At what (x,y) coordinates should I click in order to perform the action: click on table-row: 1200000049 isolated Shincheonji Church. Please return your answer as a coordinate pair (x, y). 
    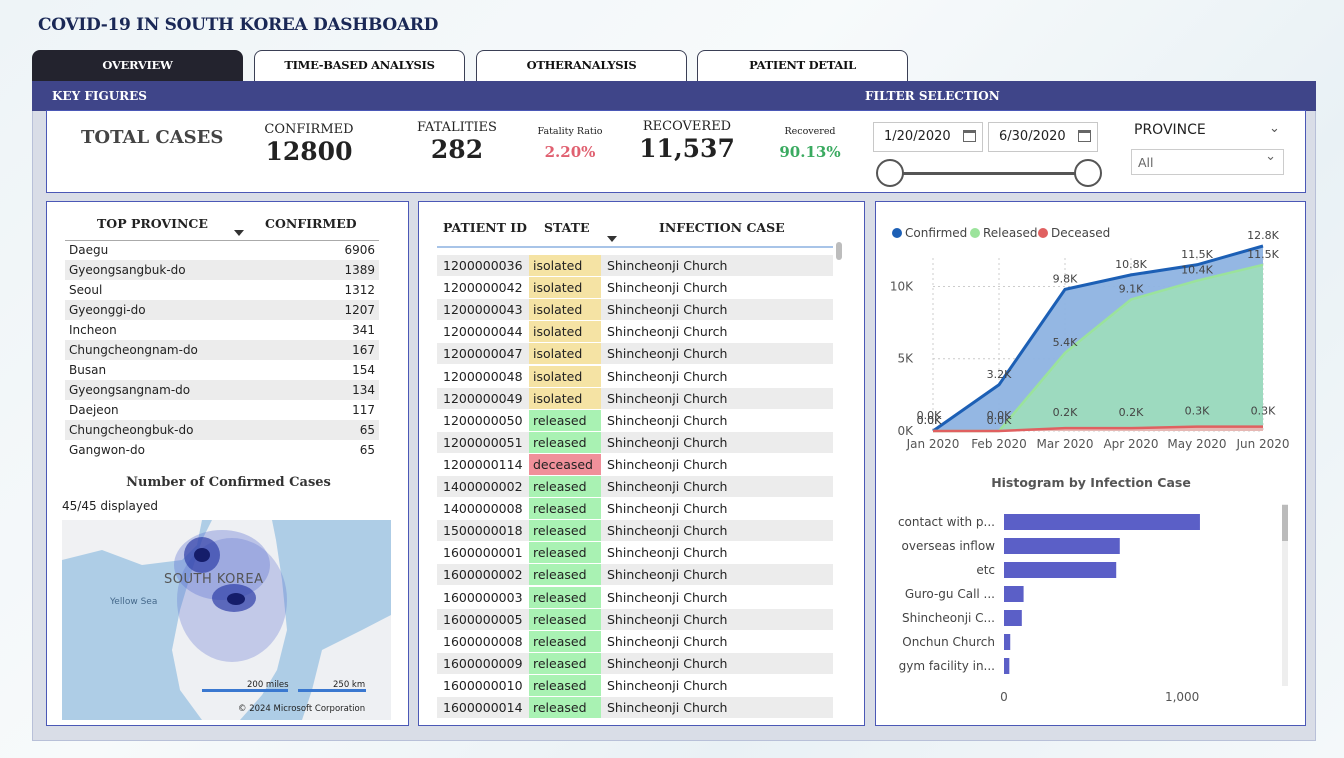
    Looking at the image, I should click on (635, 398).